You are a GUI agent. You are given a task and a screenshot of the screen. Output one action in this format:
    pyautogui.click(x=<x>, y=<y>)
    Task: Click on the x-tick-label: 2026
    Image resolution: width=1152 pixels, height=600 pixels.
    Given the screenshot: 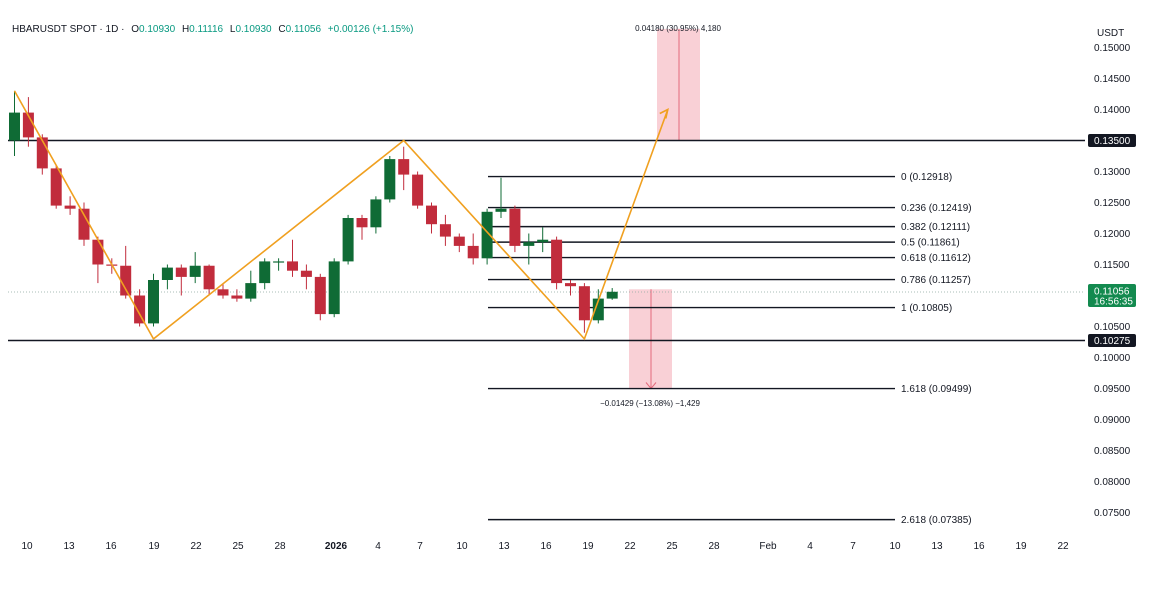 What is the action you would take?
    pyautogui.click(x=336, y=546)
    